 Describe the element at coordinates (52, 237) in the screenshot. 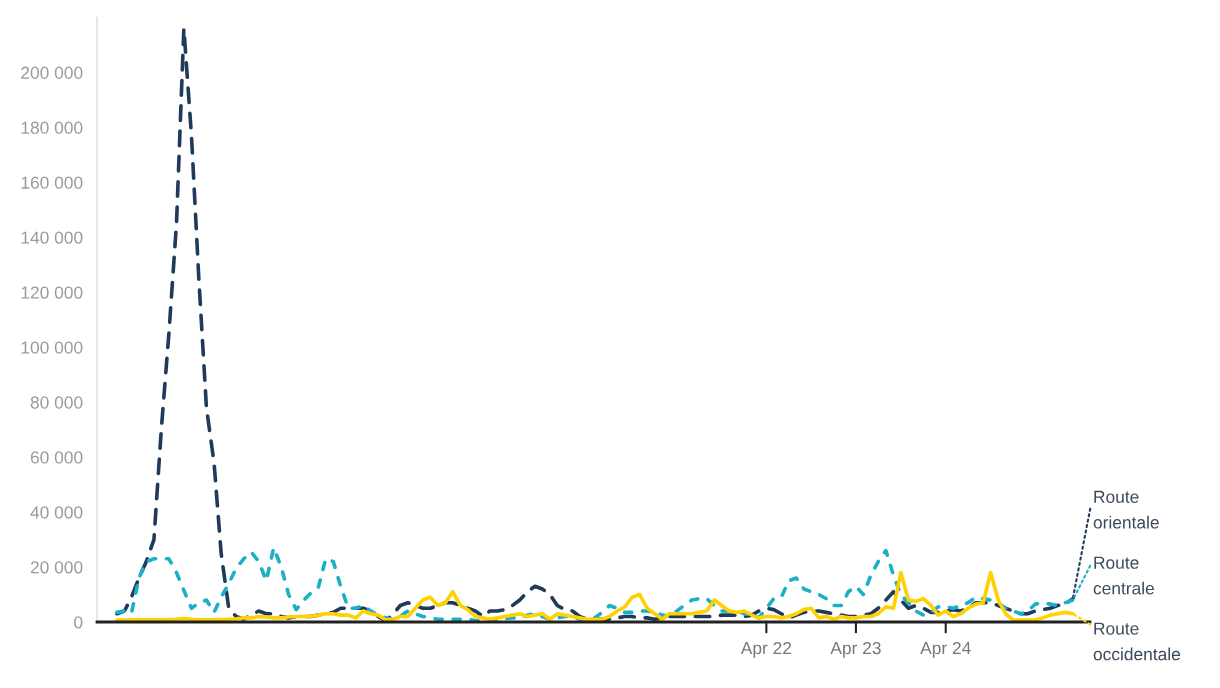

I see `y-tick-label: 140 000` at that location.